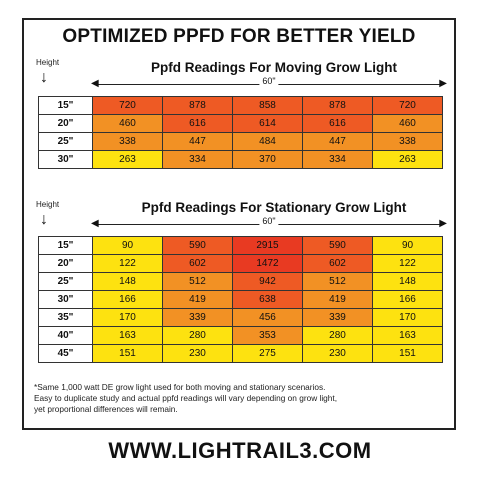 The width and height of the screenshot is (480, 480). What do you see at coordinates (274, 207) in the screenshot?
I see `stationary-subtitle: Ppfd Readings For Stationary Grow Light` at bounding box center [274, 207].